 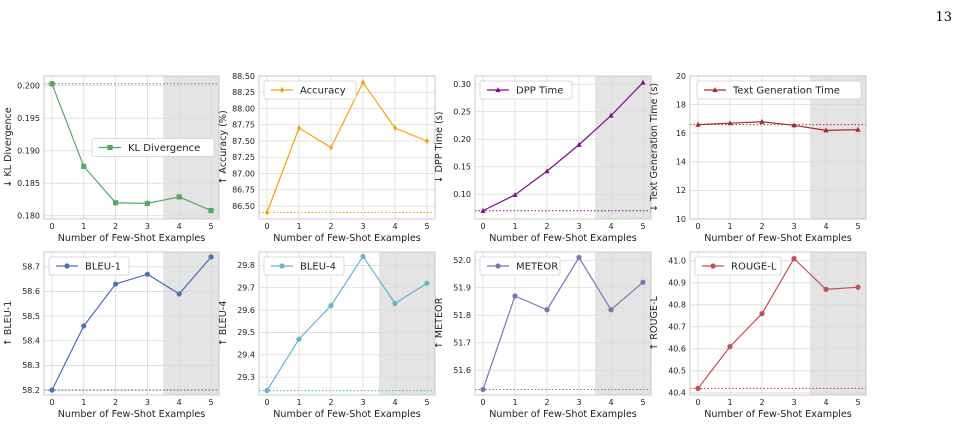 What do you see at coordinates (462, 288) in the screenshot?
I see `y-tick-label: 51.9` at bounding box center [462, 288].